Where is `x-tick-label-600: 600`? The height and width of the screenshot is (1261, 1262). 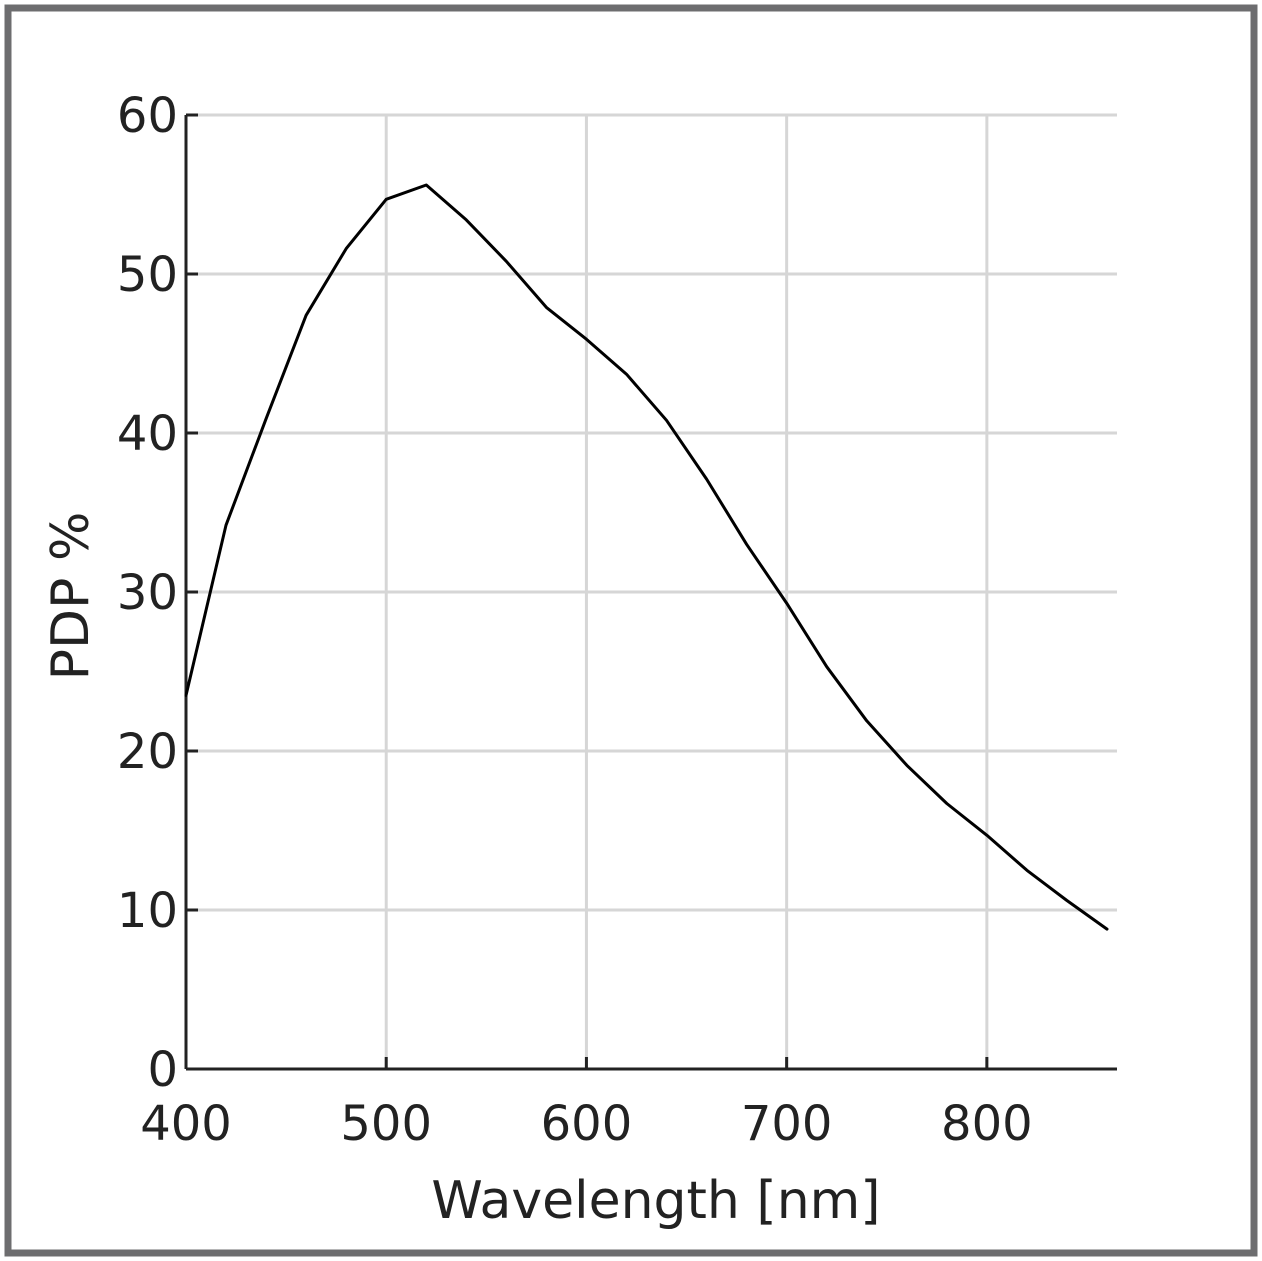 x-tick-label-600: 600 is located at coordinates (587, 1124).